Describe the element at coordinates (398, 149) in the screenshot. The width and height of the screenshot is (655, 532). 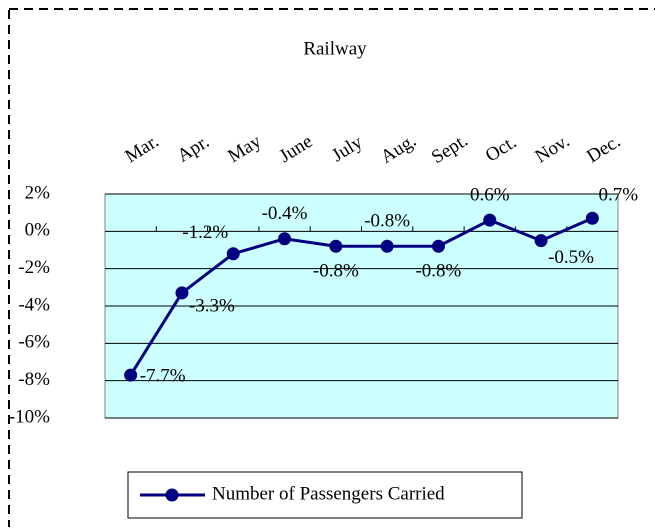
I see `x-tick-label: Aug.` at that location.